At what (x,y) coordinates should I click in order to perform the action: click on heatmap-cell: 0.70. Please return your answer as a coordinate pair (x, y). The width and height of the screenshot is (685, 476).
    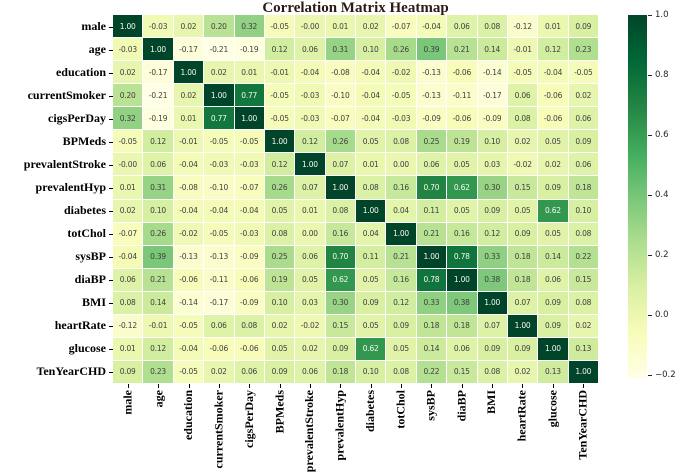
    Looking at the image, I should click on (431, 187).